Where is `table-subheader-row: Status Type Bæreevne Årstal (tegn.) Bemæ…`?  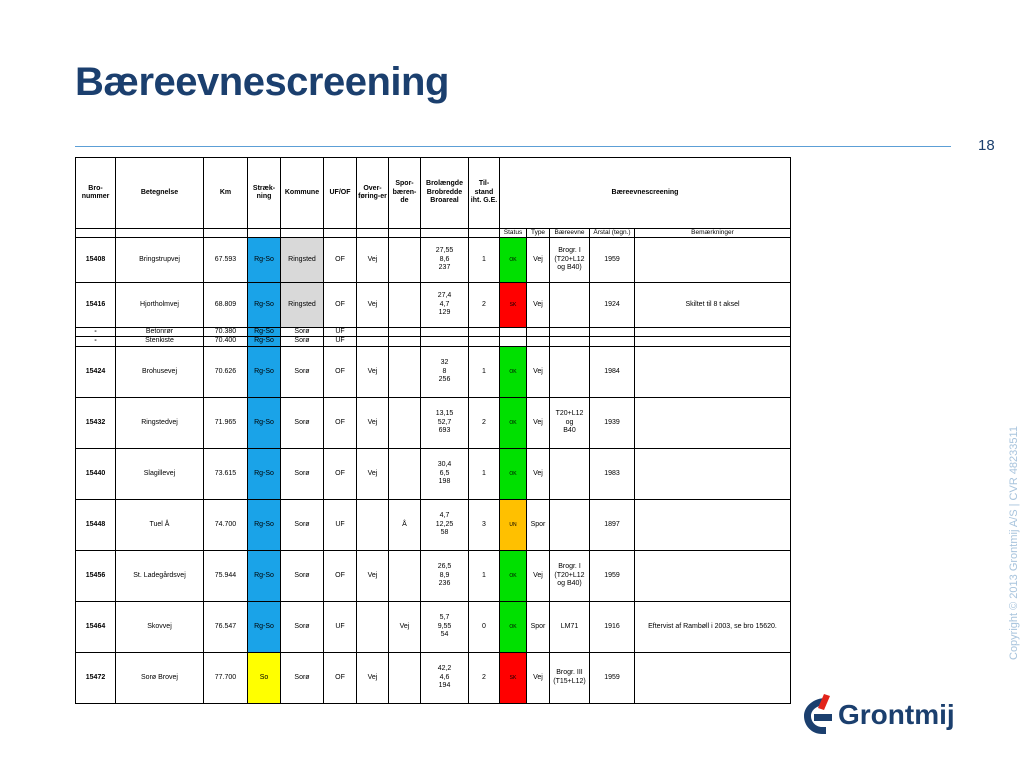
table-subheader-row: Status Type Bæreevne Årstal (tegn.) Bemæ… is located at coordinates (433, 233).